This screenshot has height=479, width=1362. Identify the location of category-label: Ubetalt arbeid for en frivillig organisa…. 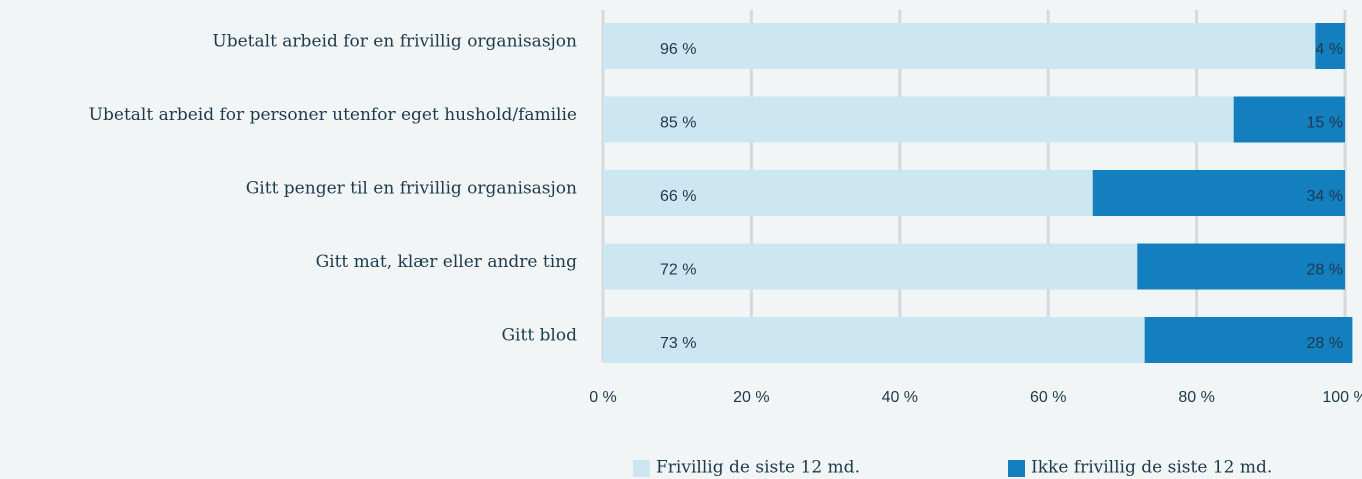
(394, 42).